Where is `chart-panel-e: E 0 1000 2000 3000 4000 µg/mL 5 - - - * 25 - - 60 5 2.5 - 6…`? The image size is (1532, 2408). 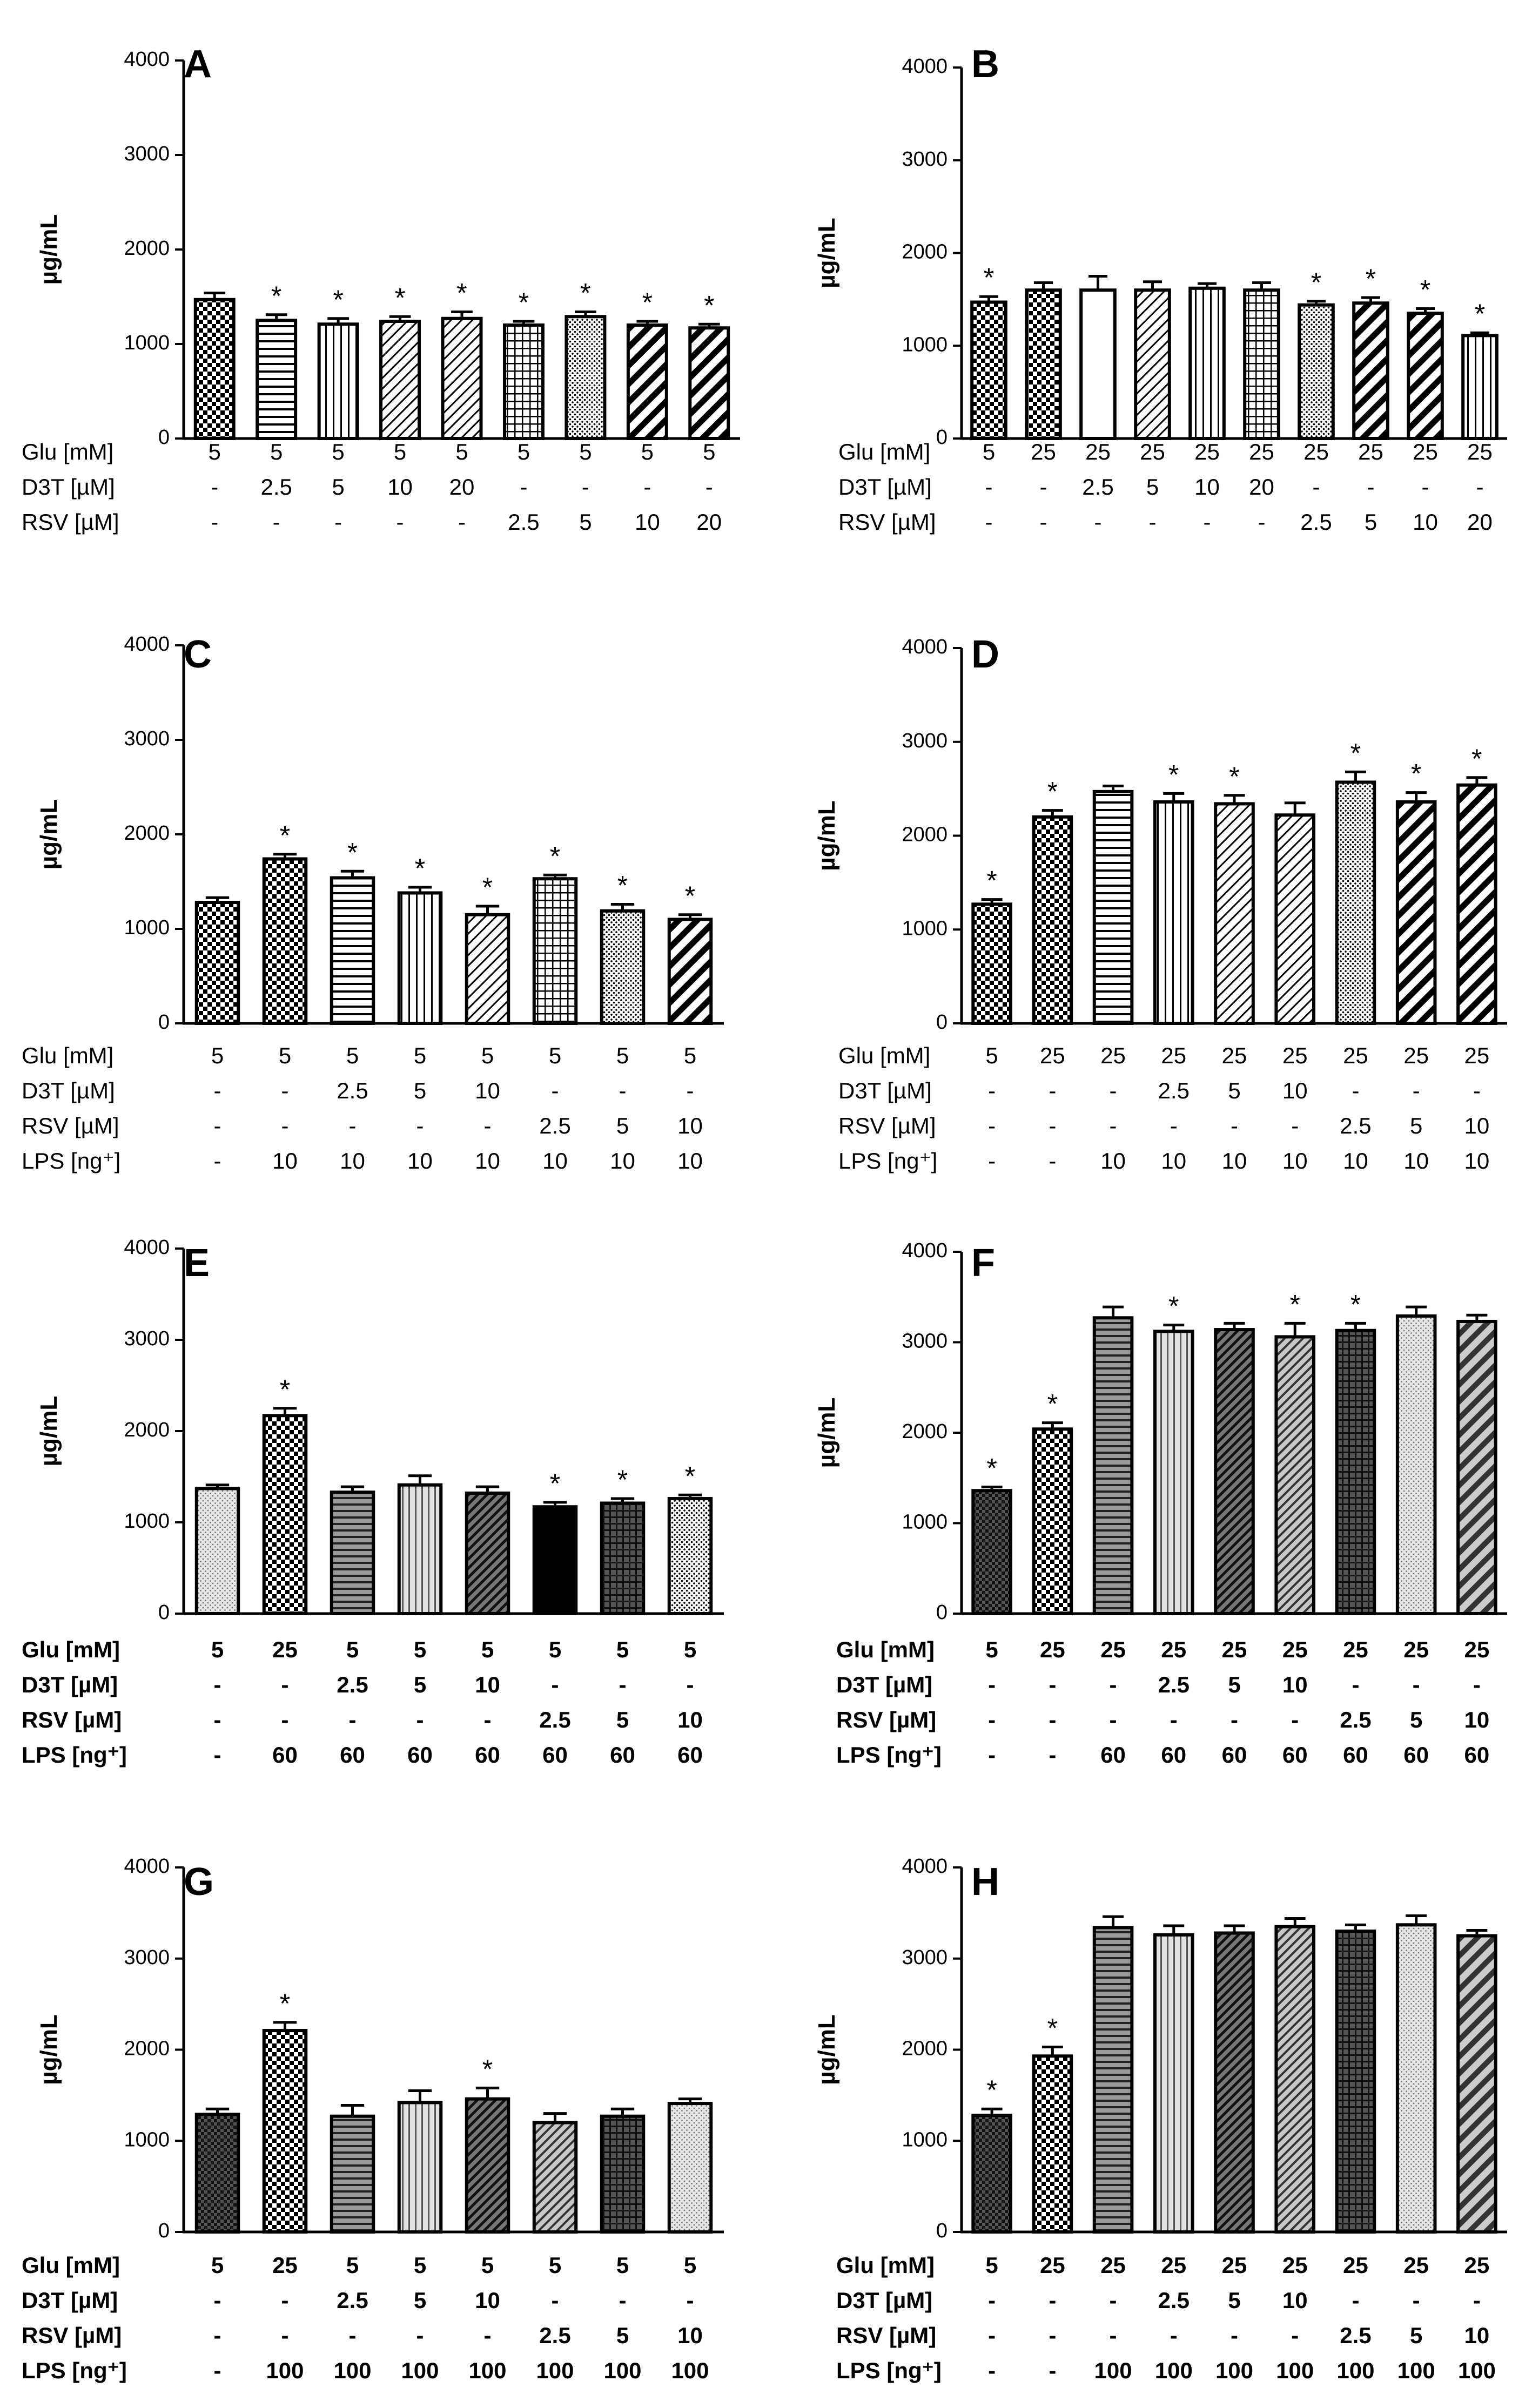 chart-panel-e: E 0 1000 2000 3000 4000 µg/mL 5 - - - * 25 - - 60 5 2.5 - 6… is located at coordinates (373, 1502).